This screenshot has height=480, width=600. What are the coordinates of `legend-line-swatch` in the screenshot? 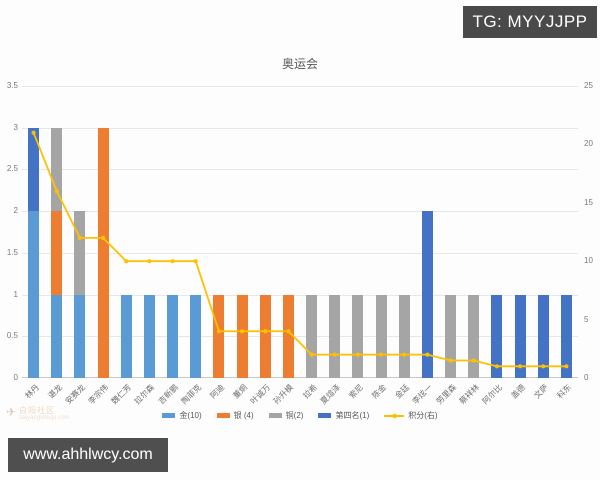 It's located at (394, 415).